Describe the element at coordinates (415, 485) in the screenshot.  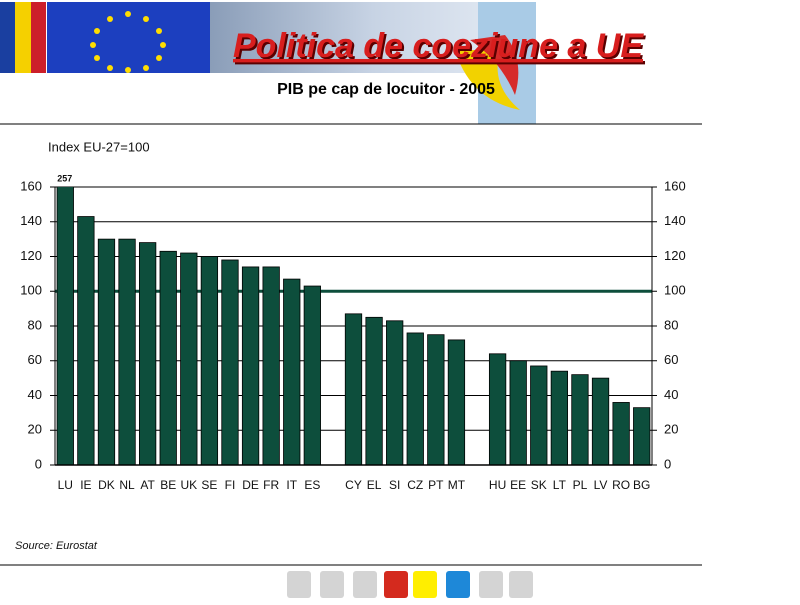
I see `x-tick-label: CZ` at that location.